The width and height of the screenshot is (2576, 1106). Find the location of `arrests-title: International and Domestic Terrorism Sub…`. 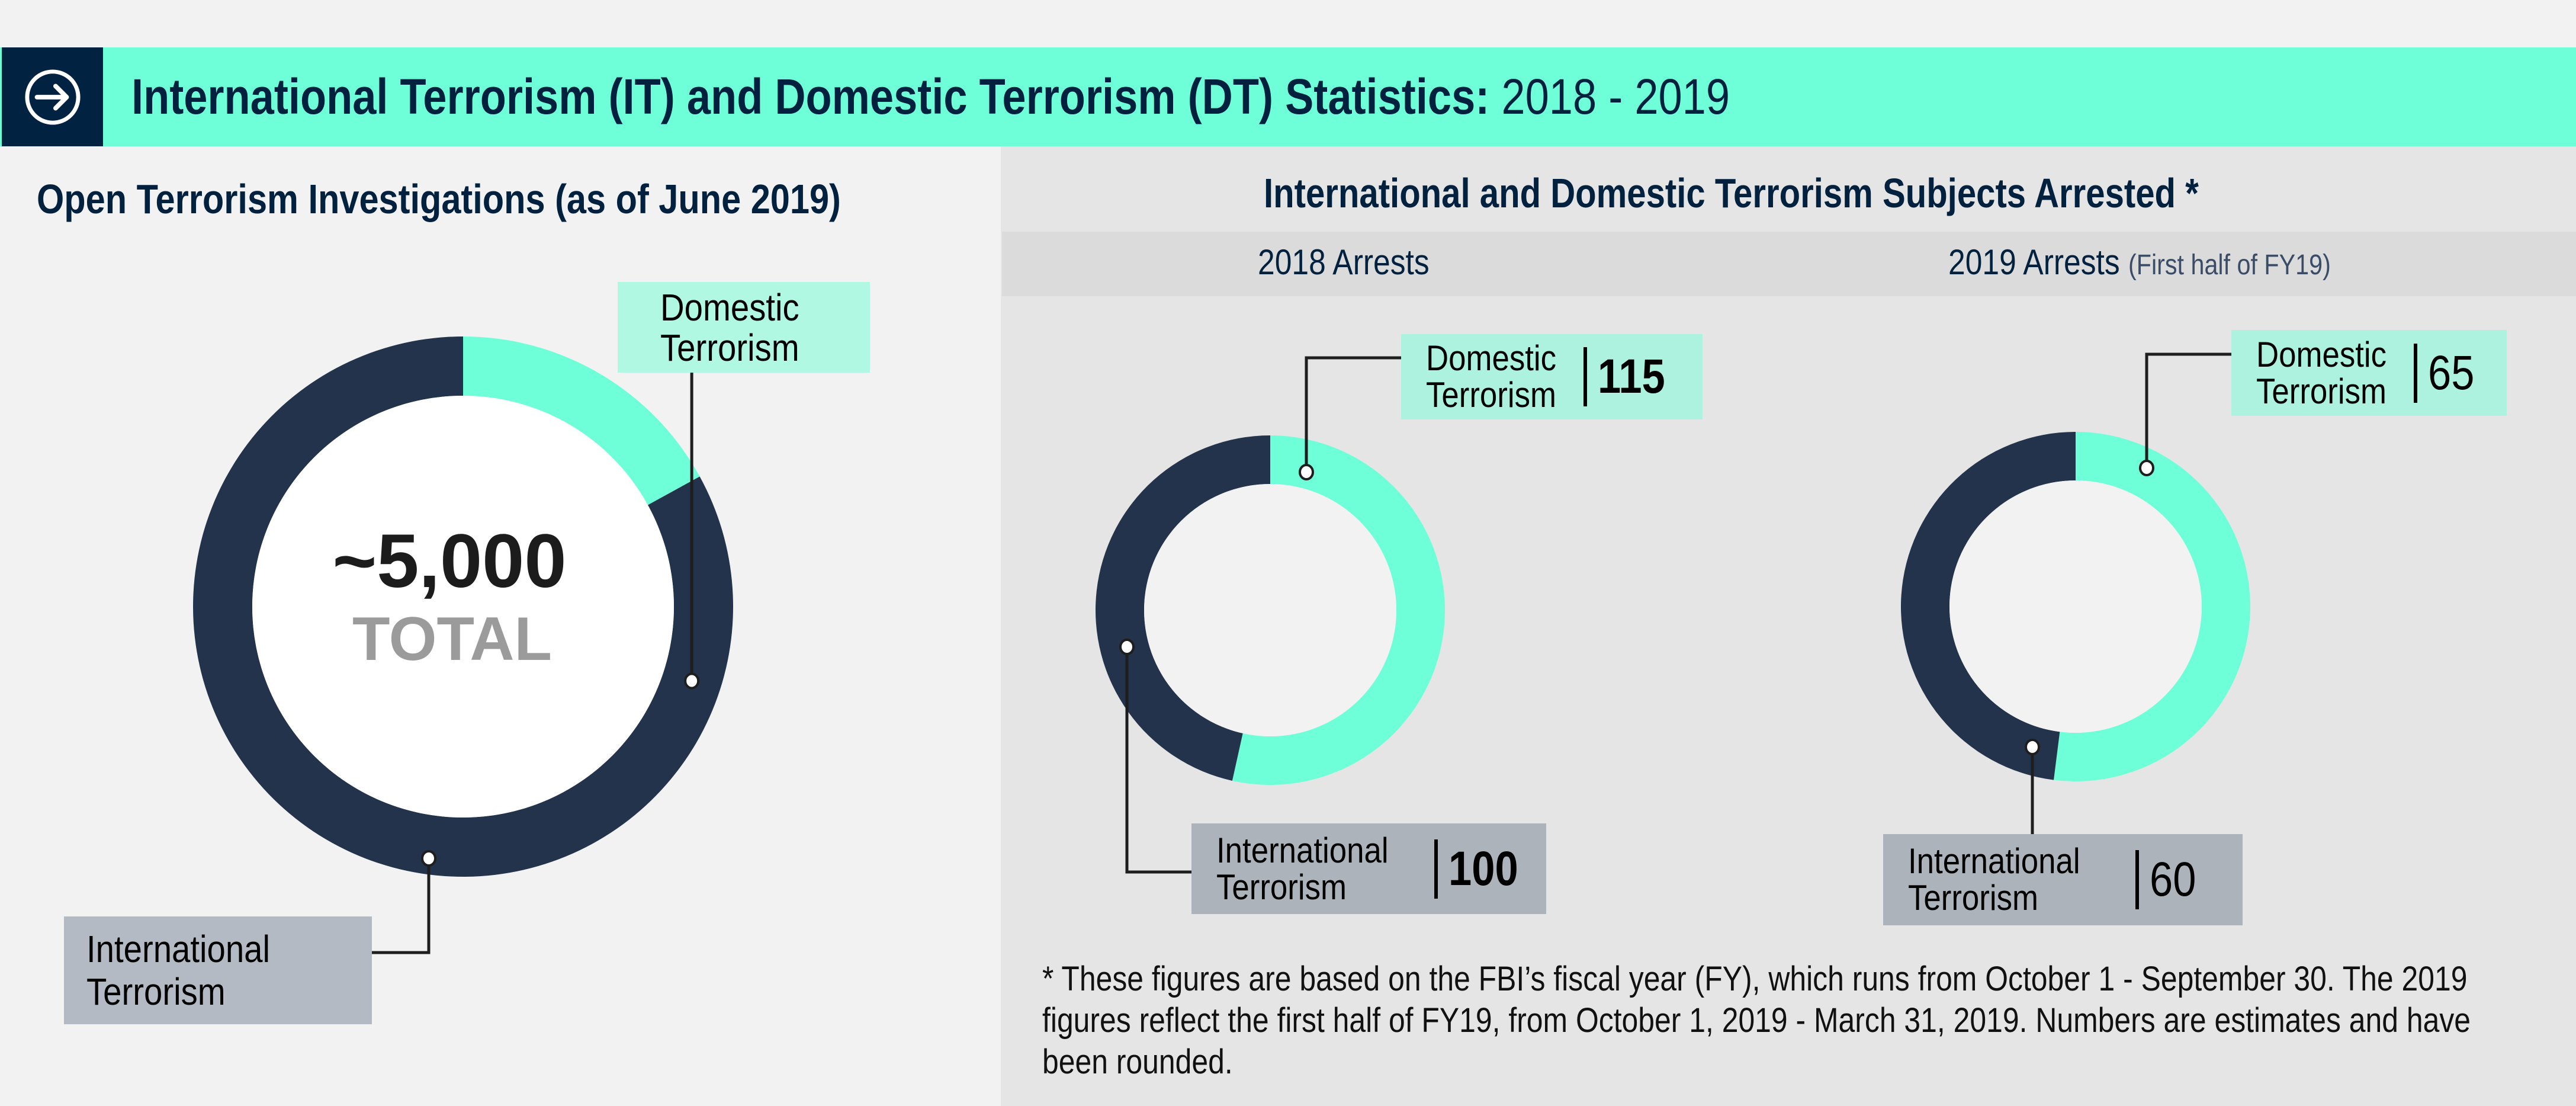

arrests-title: International and Domestic Terrorism Sub… is located at coordinates (1732, 193).